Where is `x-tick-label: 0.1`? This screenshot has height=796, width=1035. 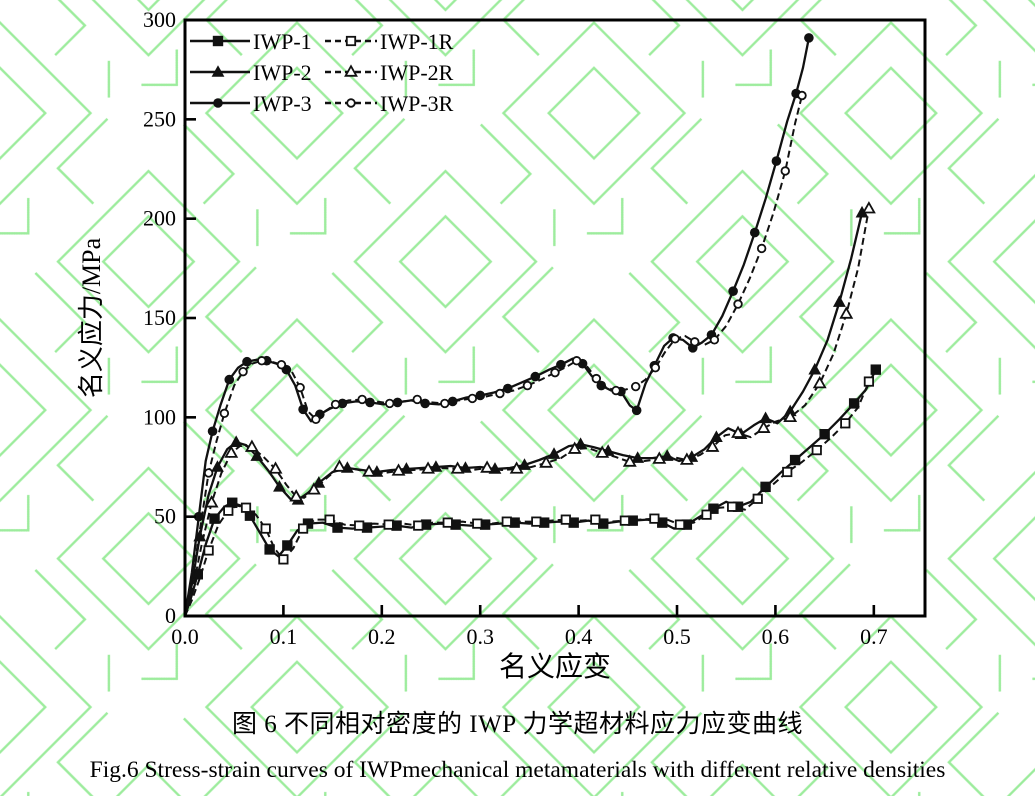
x-tick-label: 0.1 is located at coordinates (284, 636).